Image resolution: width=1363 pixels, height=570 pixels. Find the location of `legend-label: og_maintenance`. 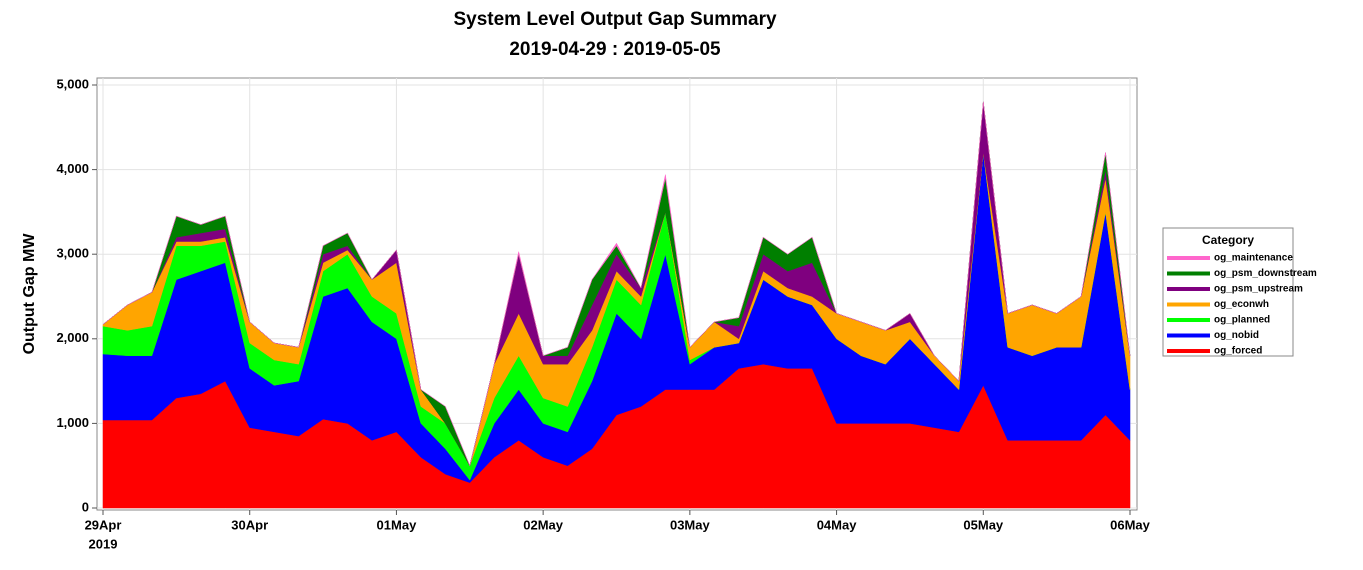

legend-label: og_maintenance is located at coordinates (1253, 258).